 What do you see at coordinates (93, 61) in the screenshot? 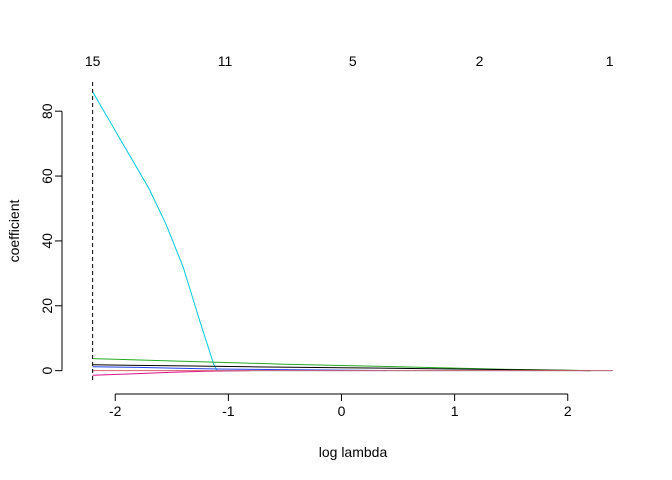
I see `top-axis-label: 15` at bounding box center [93, 61].